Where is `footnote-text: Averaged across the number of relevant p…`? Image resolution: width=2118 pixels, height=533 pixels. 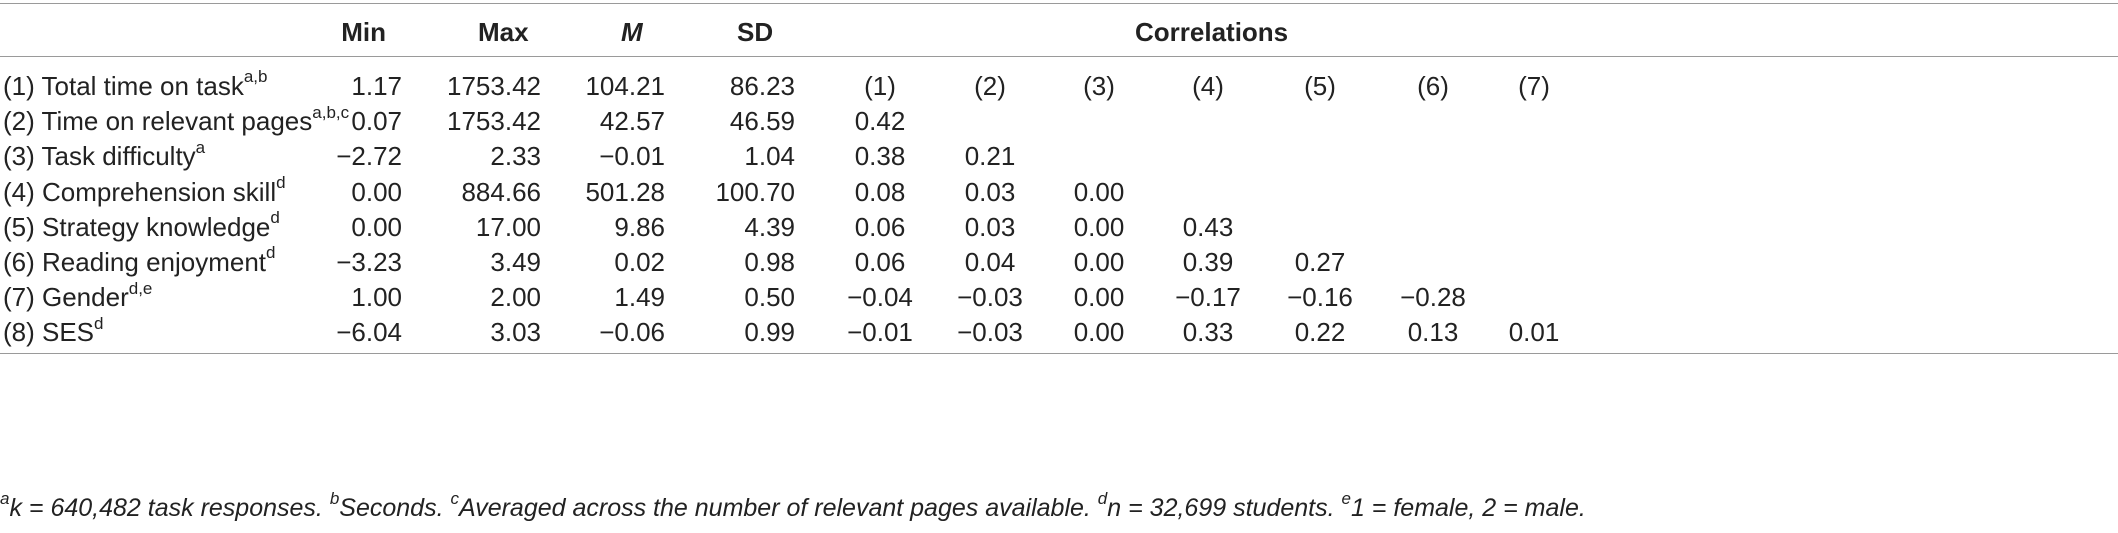
footnote-text: Averaged across the number of relevant p… is located at coordinates (778, 508).